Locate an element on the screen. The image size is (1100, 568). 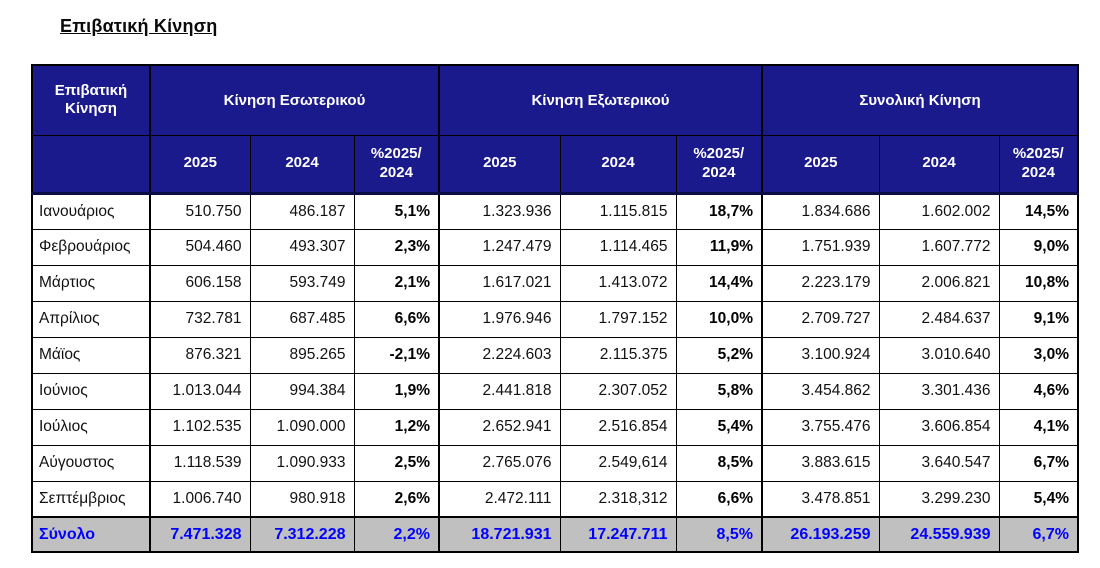
value-cell: 3.755.476 is located at coordinates (820, 427).